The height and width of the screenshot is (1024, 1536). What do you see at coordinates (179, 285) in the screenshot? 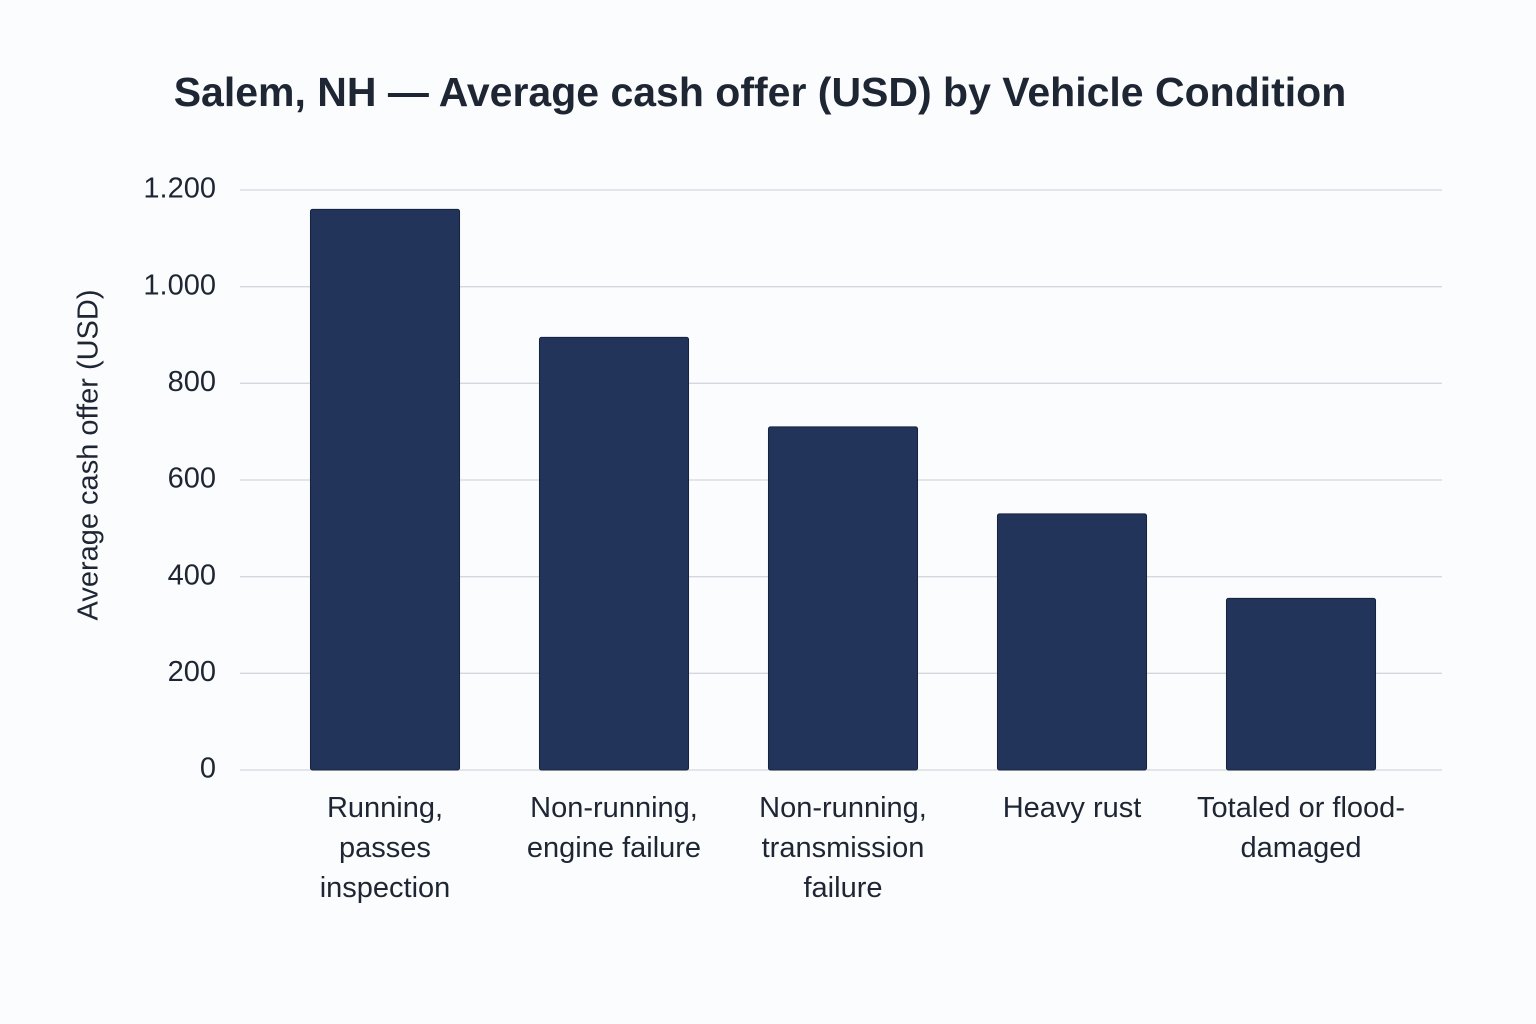
I see `y-tick-label: 1.000` at bounding box center [179, 285].